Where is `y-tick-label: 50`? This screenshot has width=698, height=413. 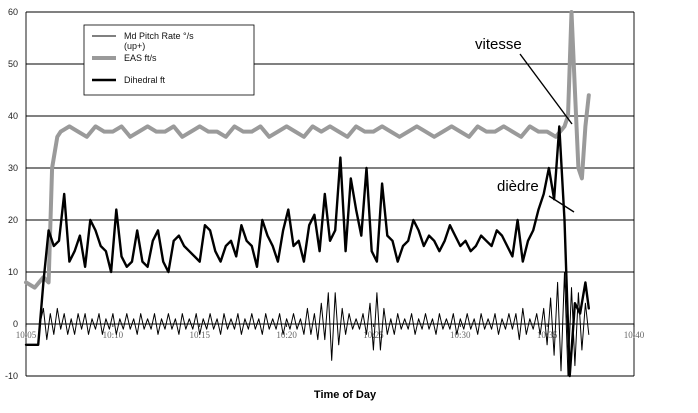 y-tick-label: 50 is located at coordinates (13, 64).